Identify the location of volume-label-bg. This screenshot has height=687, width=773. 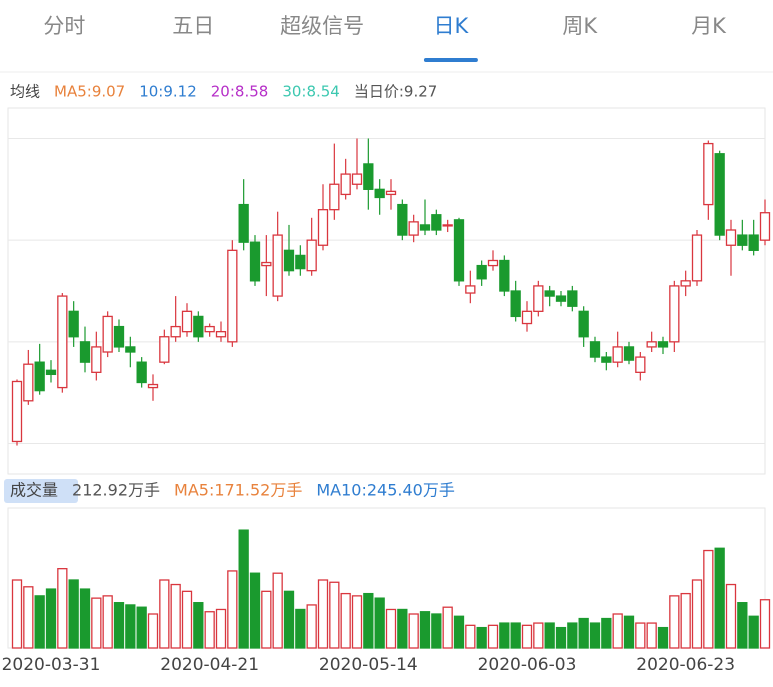
(41, 491).